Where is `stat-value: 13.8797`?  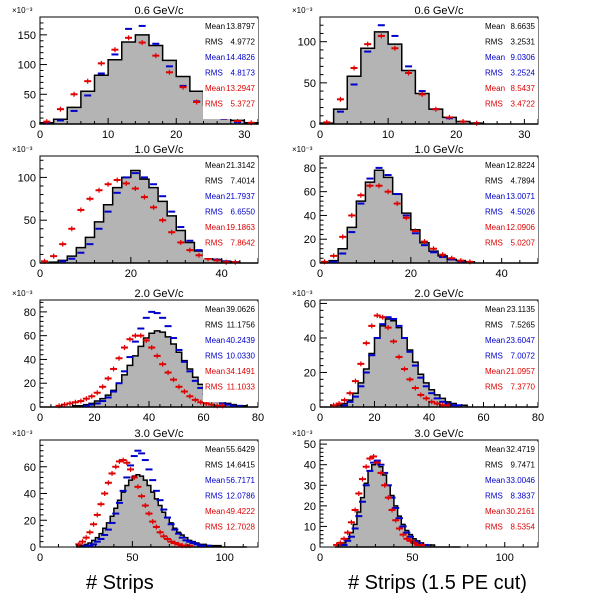
stat-value: 13.8797 is located at coordinates (240, 26).